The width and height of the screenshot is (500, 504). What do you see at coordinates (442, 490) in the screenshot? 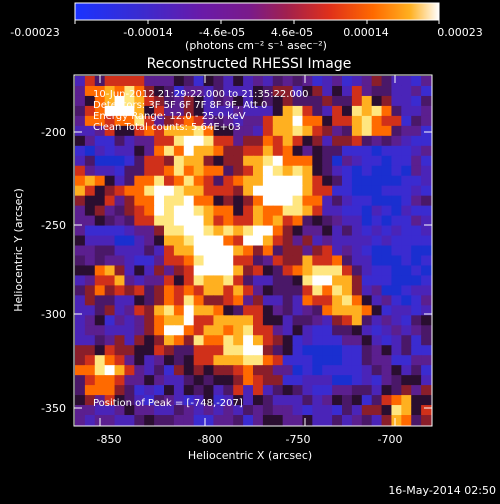
I see `footer-timestamp: 16-May-2014 02:50` at bounding box center [442, 490].